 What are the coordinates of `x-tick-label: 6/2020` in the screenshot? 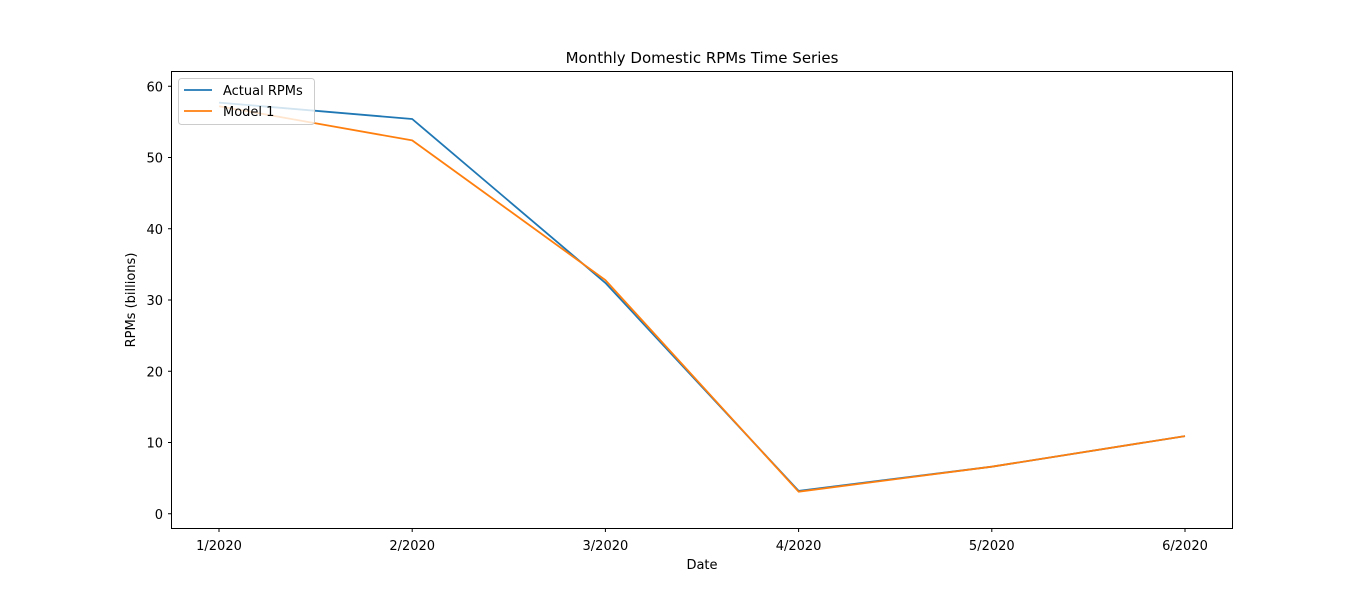 It's located at (1185, 546).